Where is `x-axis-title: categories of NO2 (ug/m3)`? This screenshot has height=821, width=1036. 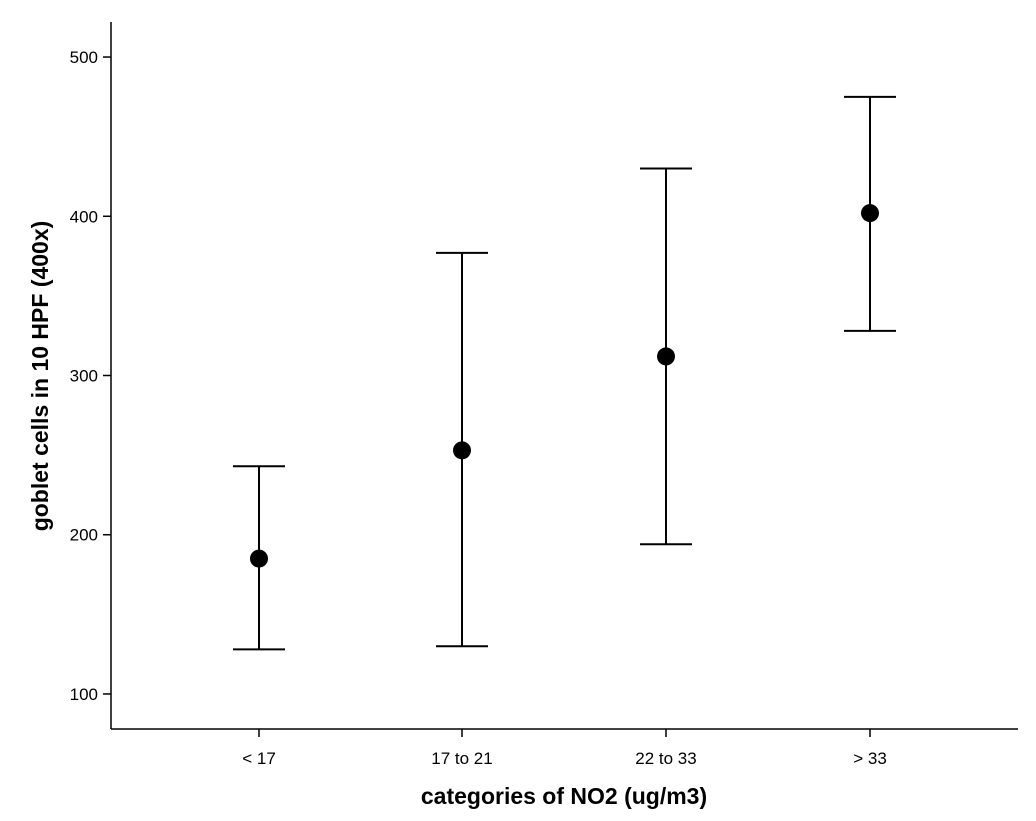
x-axis-title: categories of NO2 (ug/m3) is located at coordinates (564, 796).